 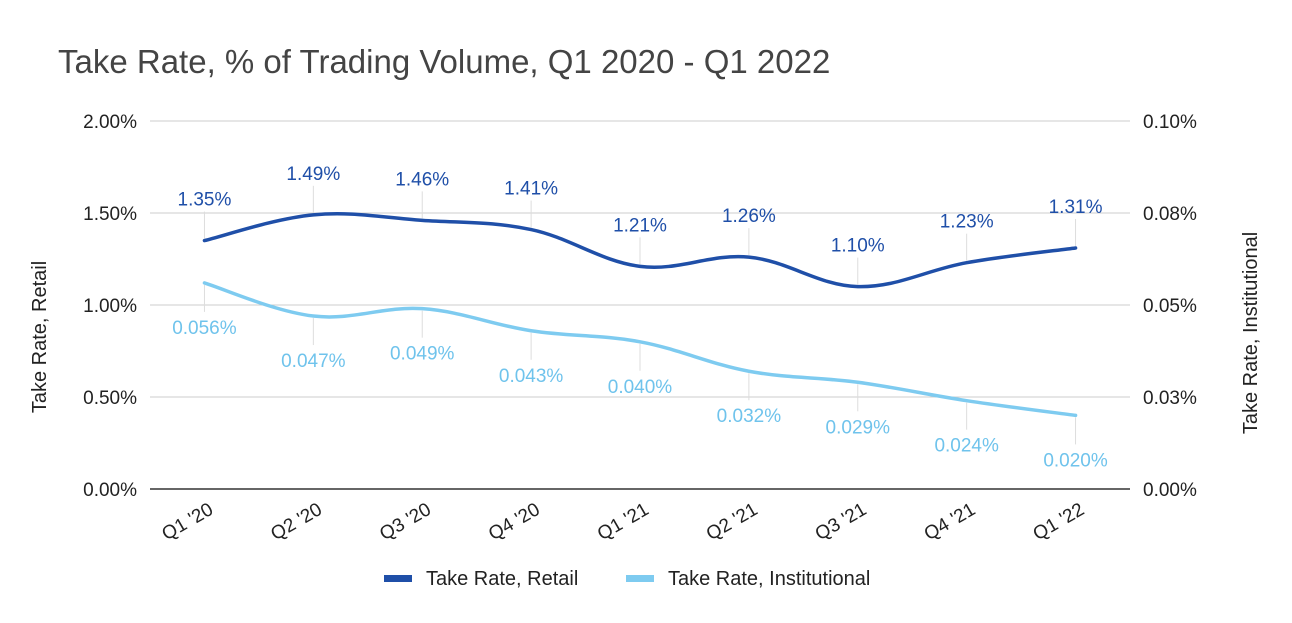 I want to click on legend-label-institutional: Take Rate, Institutional, so click(x=769, y=579).